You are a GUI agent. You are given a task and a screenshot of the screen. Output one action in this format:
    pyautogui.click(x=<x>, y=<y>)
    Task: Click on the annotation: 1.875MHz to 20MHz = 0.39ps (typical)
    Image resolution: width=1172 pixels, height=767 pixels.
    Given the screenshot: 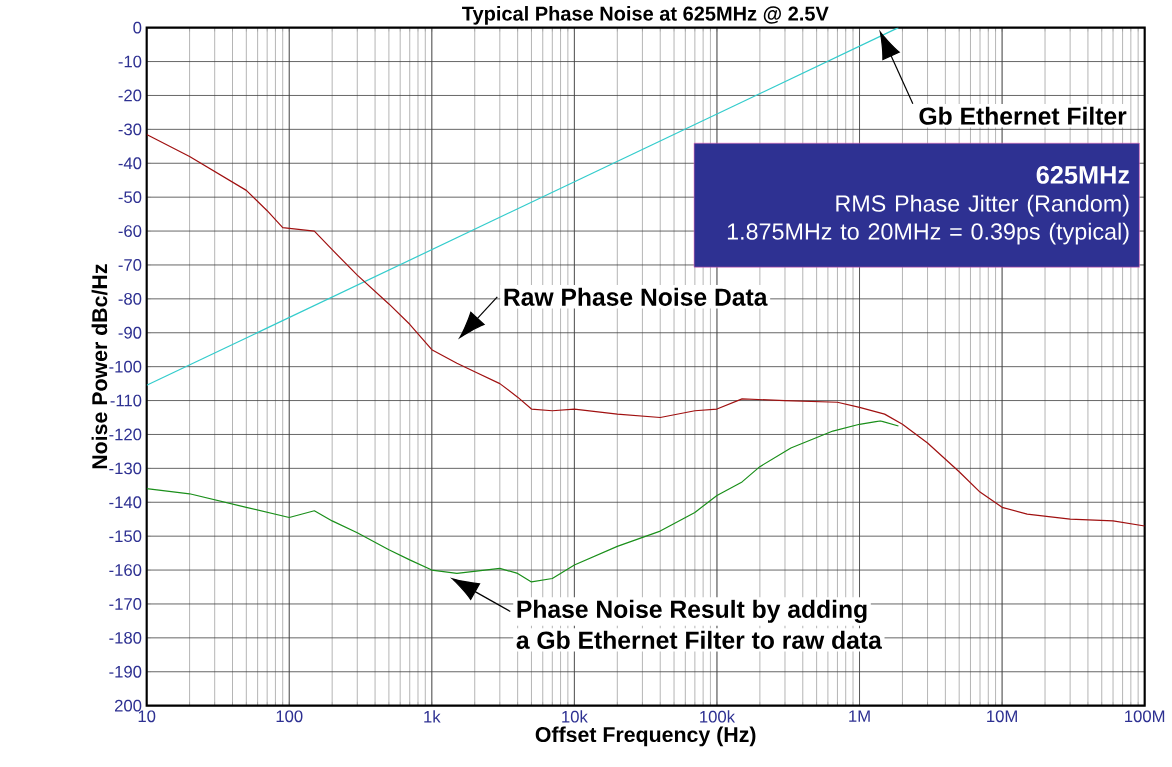 What is the action you would take?
    pyautogui.click(x=928, y=233)
    